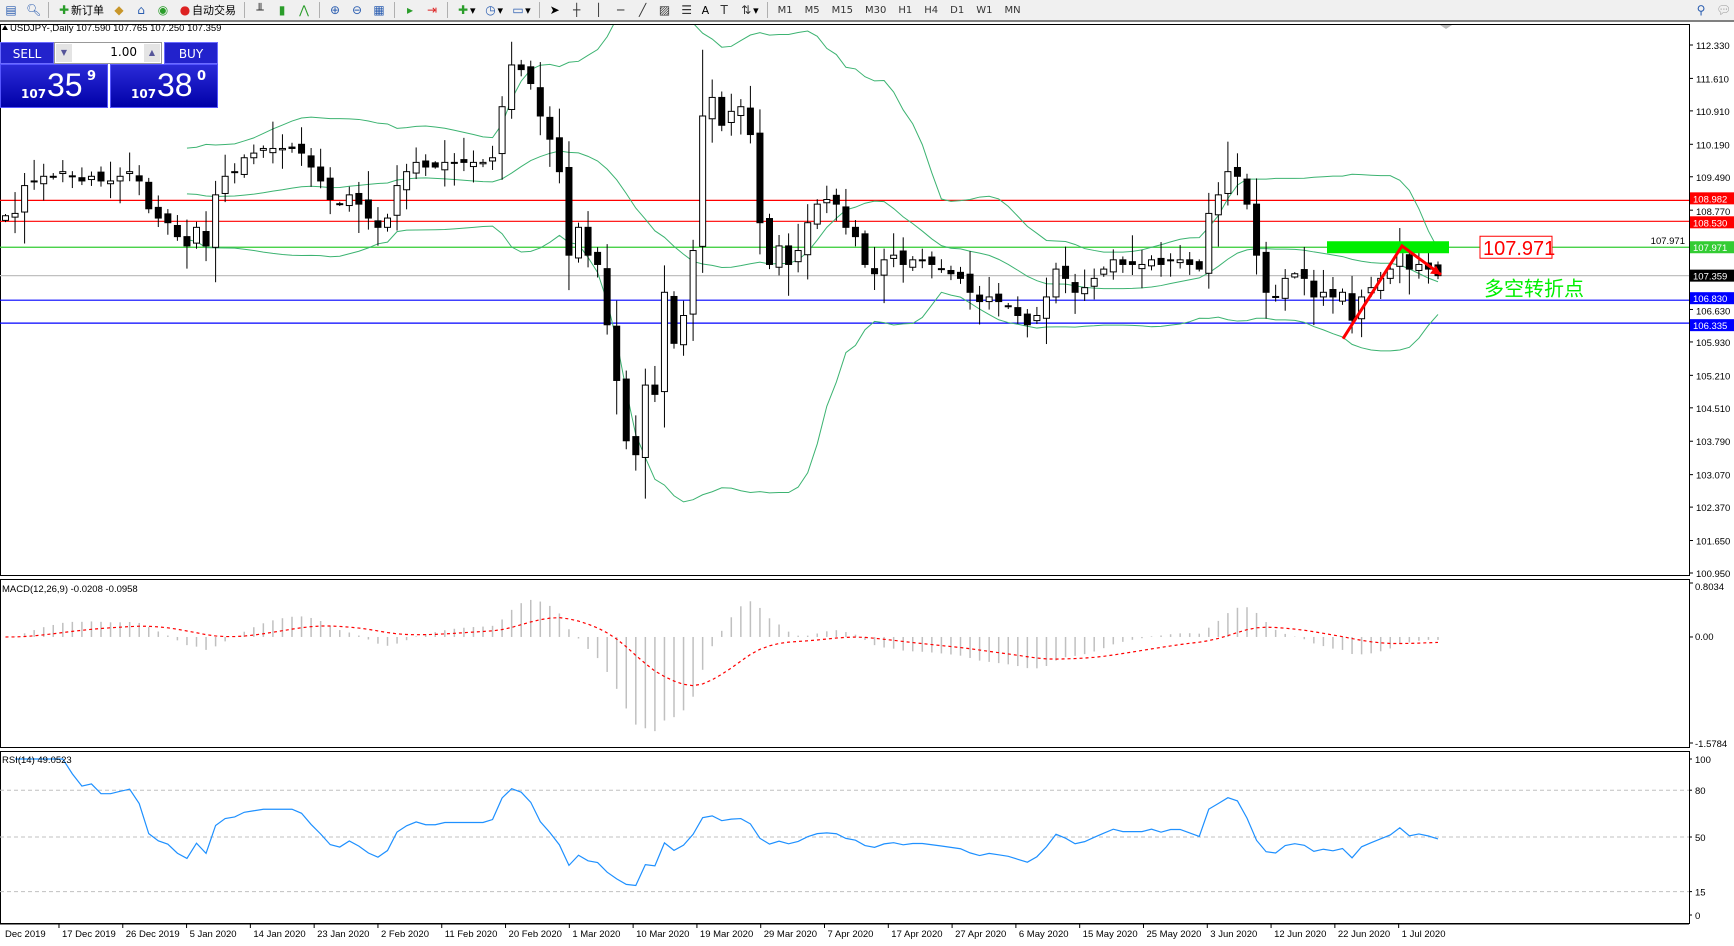 The image size is (1734, 946). I want to click on autoscroll-button: ▸, so click(410, 10).